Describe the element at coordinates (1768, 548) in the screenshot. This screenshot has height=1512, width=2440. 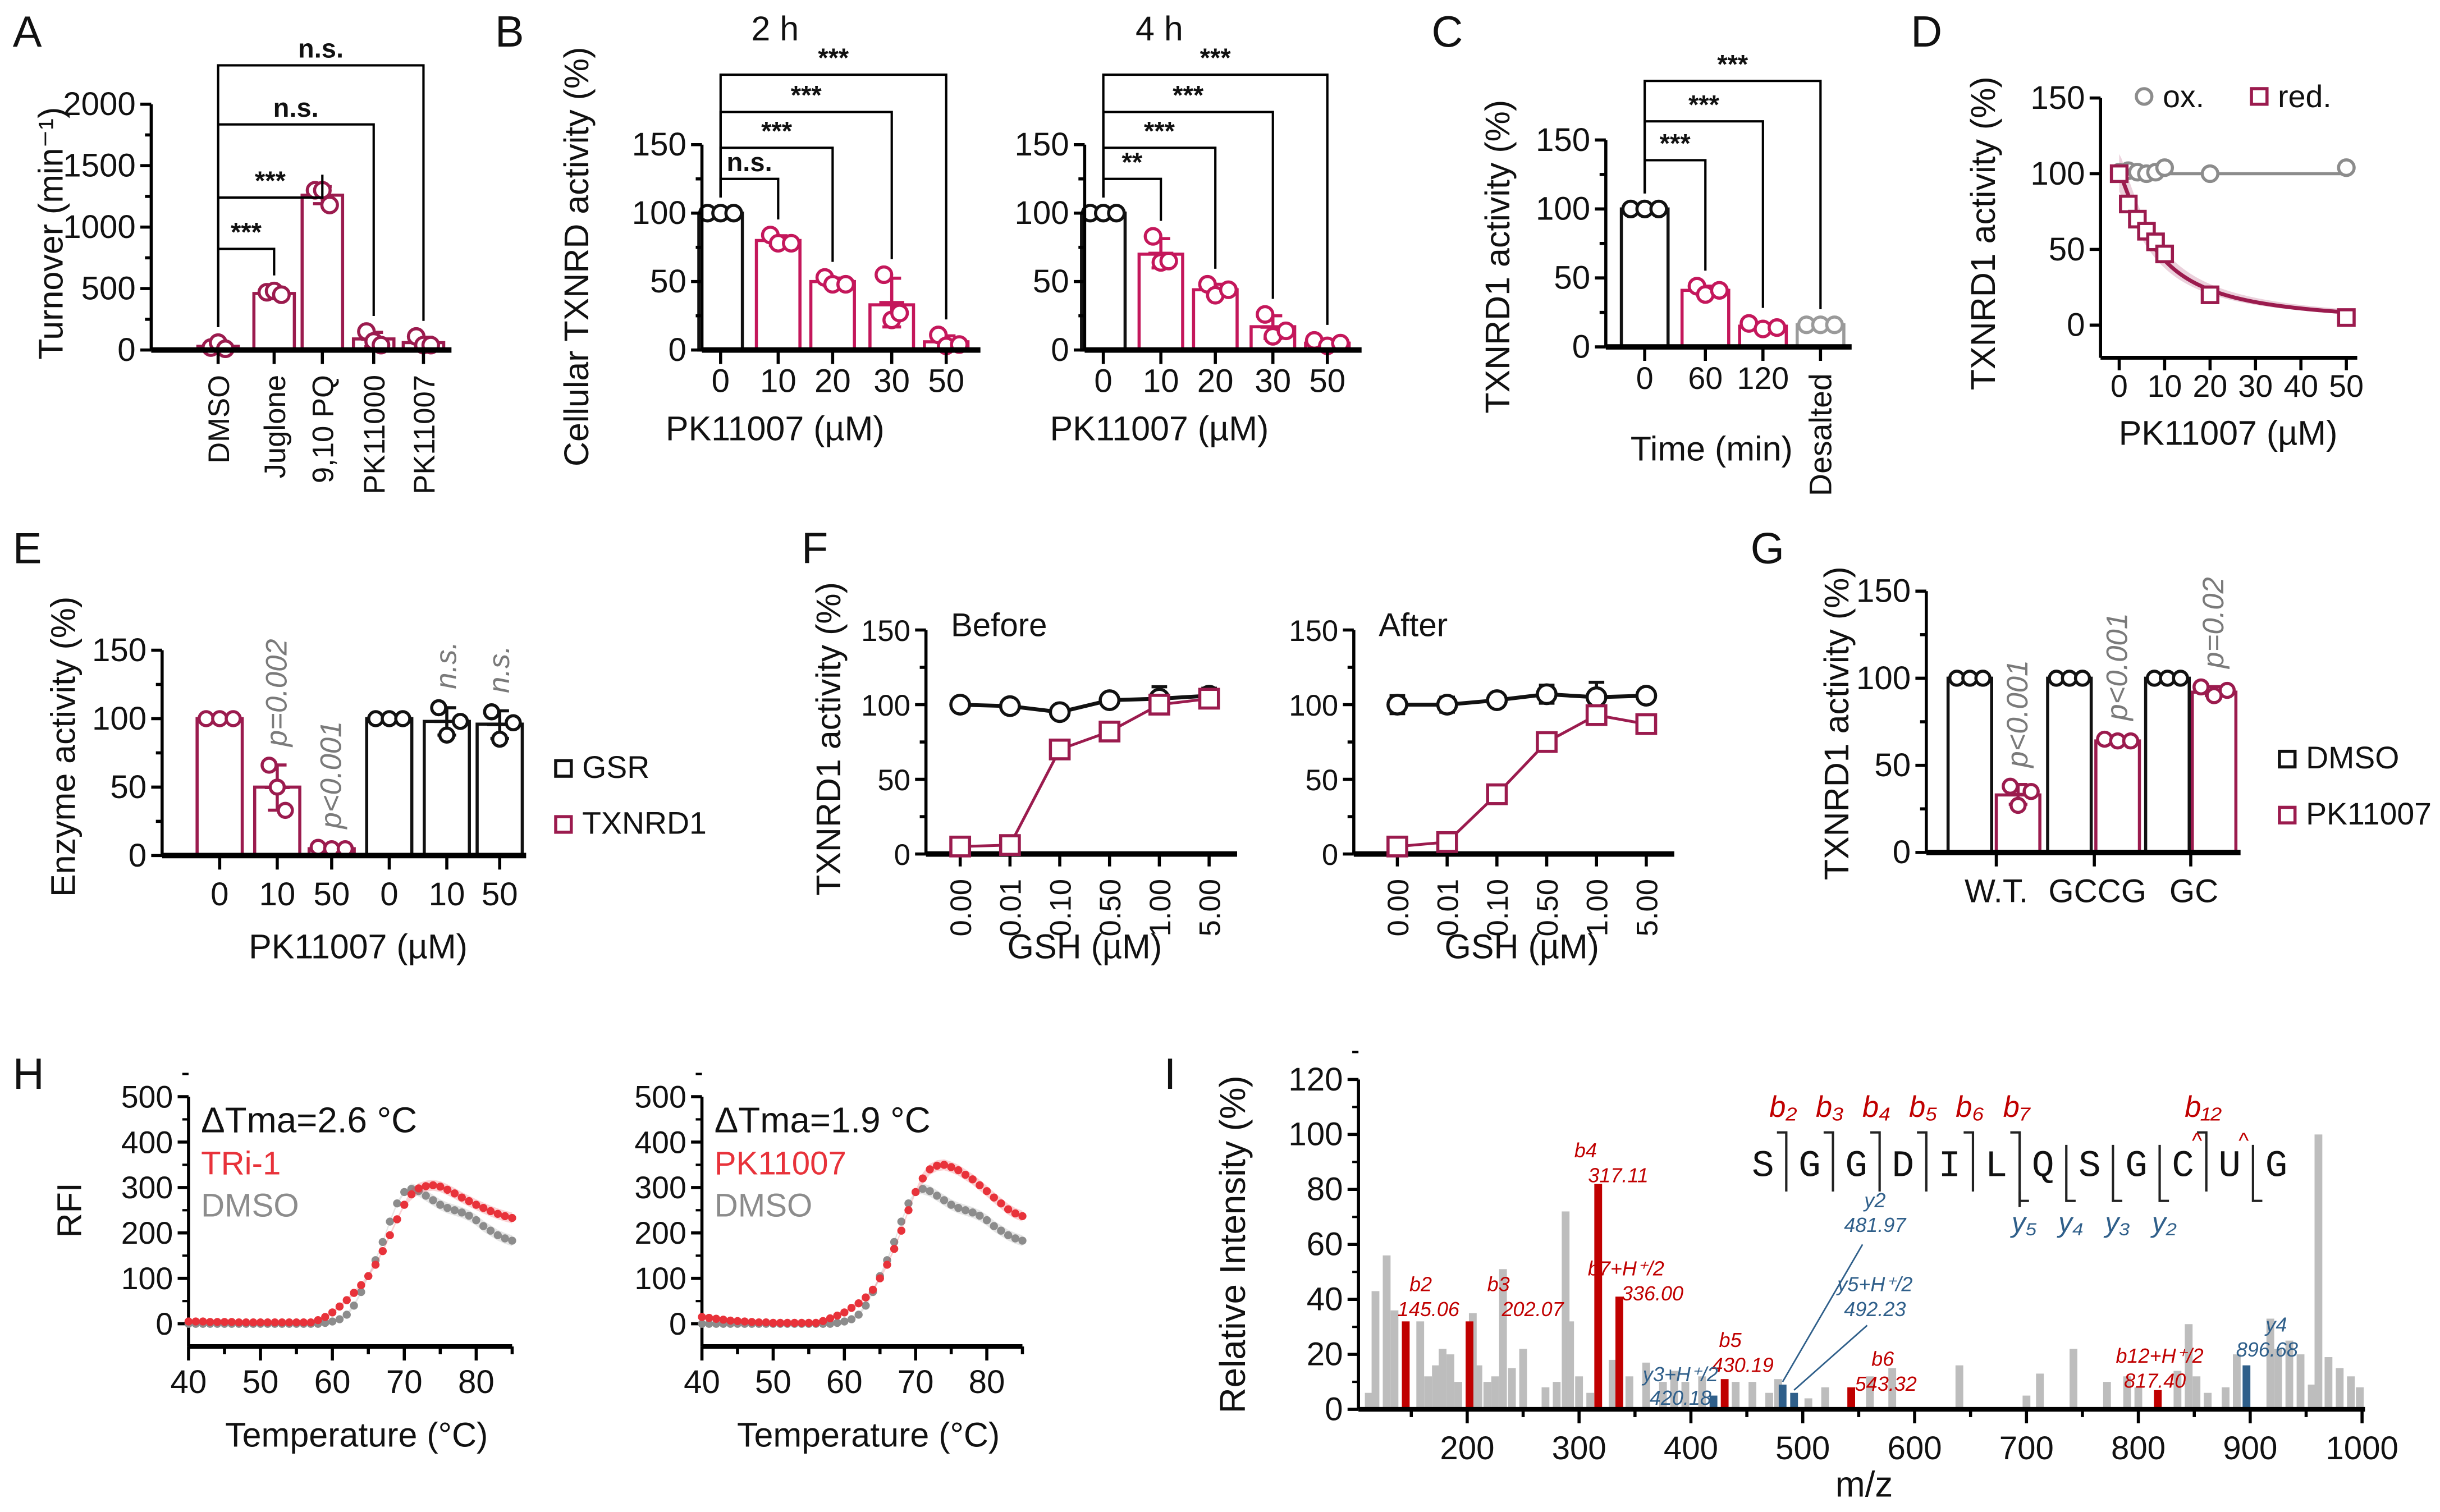
I see `panel-letter: G` at that location.